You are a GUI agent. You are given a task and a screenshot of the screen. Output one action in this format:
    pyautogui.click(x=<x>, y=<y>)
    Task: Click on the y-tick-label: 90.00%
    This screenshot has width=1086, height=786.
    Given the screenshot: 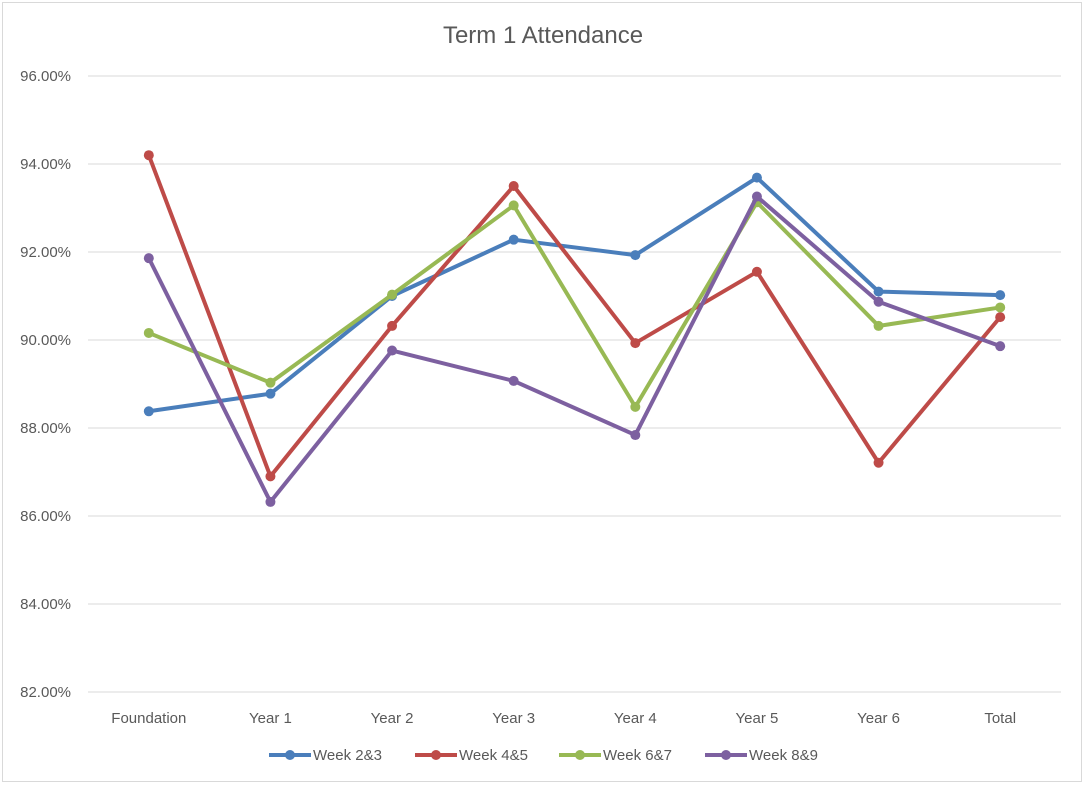 What is the action you would take?
    pyautogui.click(x=45, y=340)
    